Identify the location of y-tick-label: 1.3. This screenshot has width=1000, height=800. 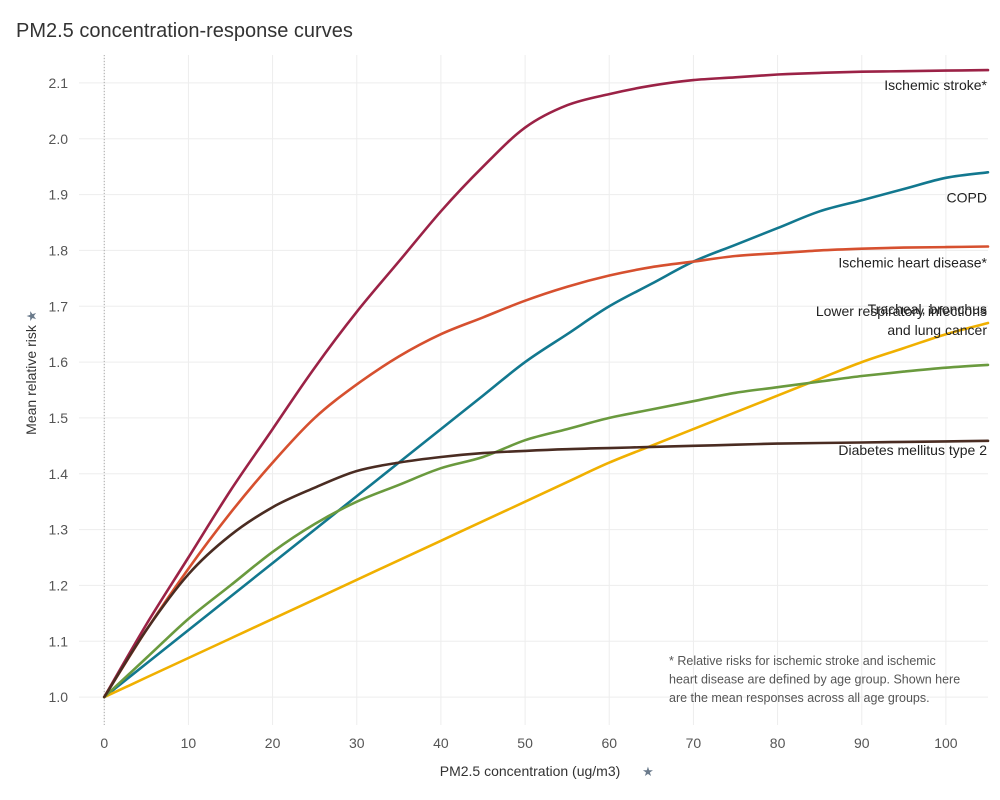
(59, 530).